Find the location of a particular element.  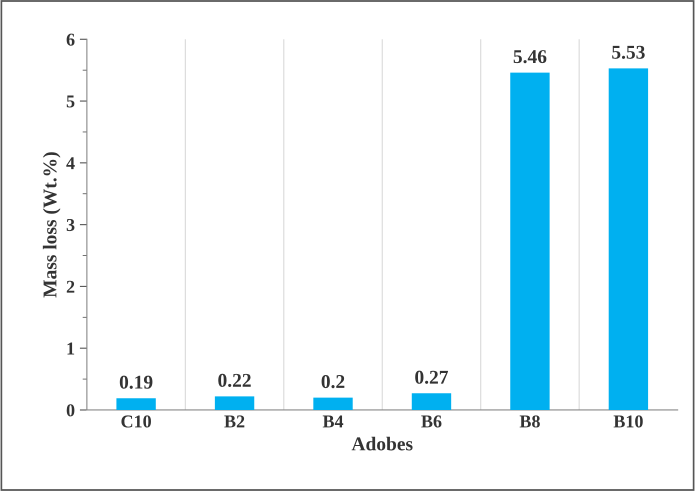

y-axis-title: Mass loss (Wt.%) is located at coordinates (51, 225).